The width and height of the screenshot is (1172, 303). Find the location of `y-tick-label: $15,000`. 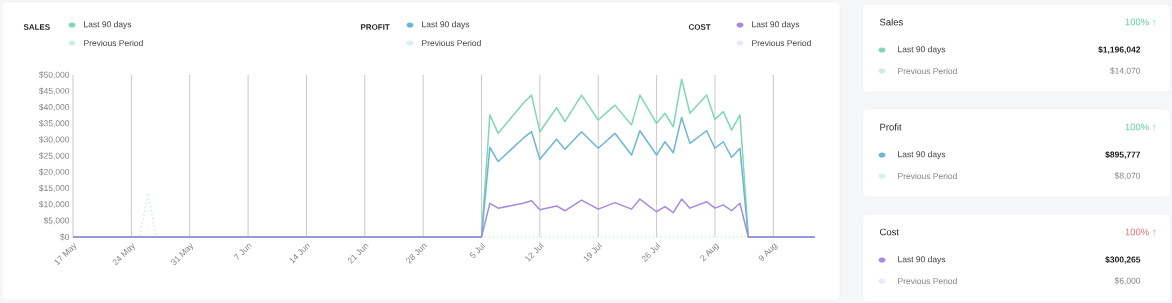

y-tick-label: $15,000 is located at coordinates (54, 188).